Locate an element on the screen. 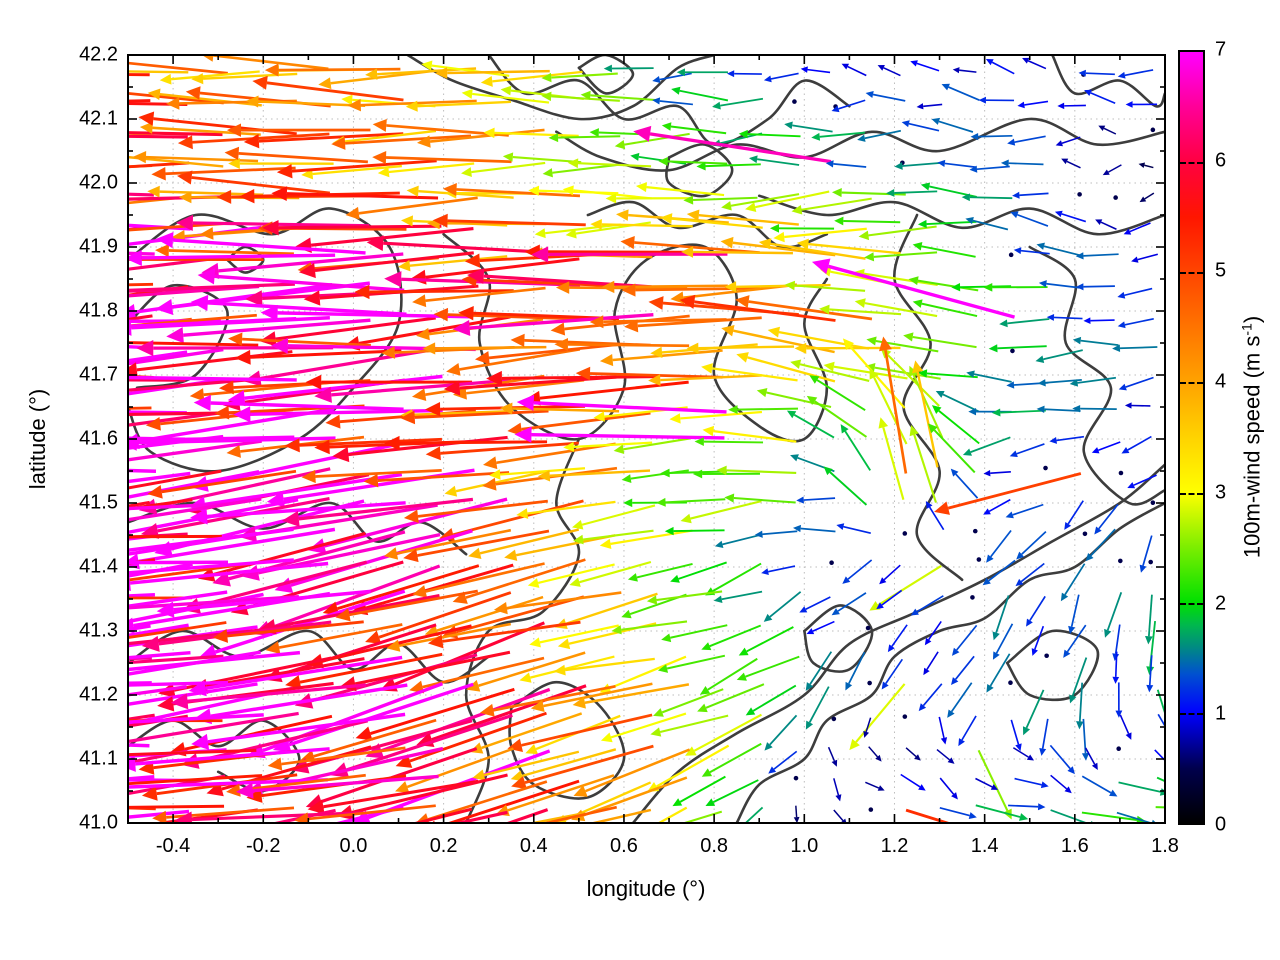  contour-line is located at coordinates (309, 656).